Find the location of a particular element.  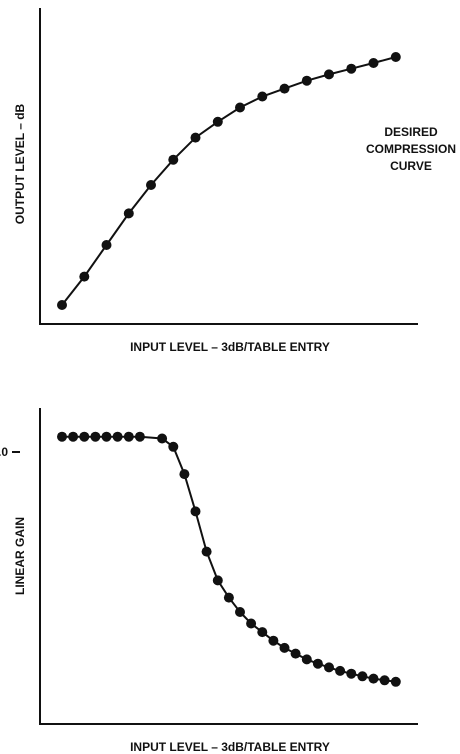

annotation-line-2: COMPRESSION is located at coordinates (411, 149).